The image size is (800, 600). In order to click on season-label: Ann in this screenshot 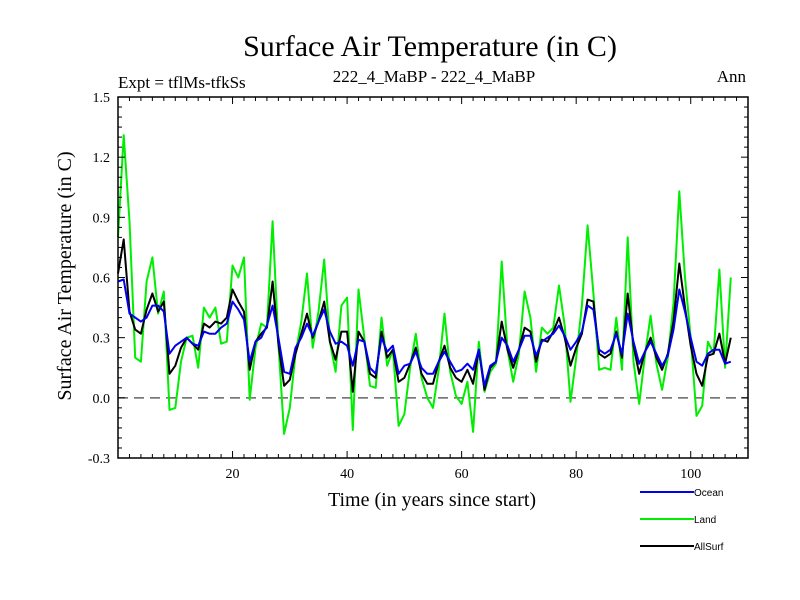, I will do `click(732, 76)`.